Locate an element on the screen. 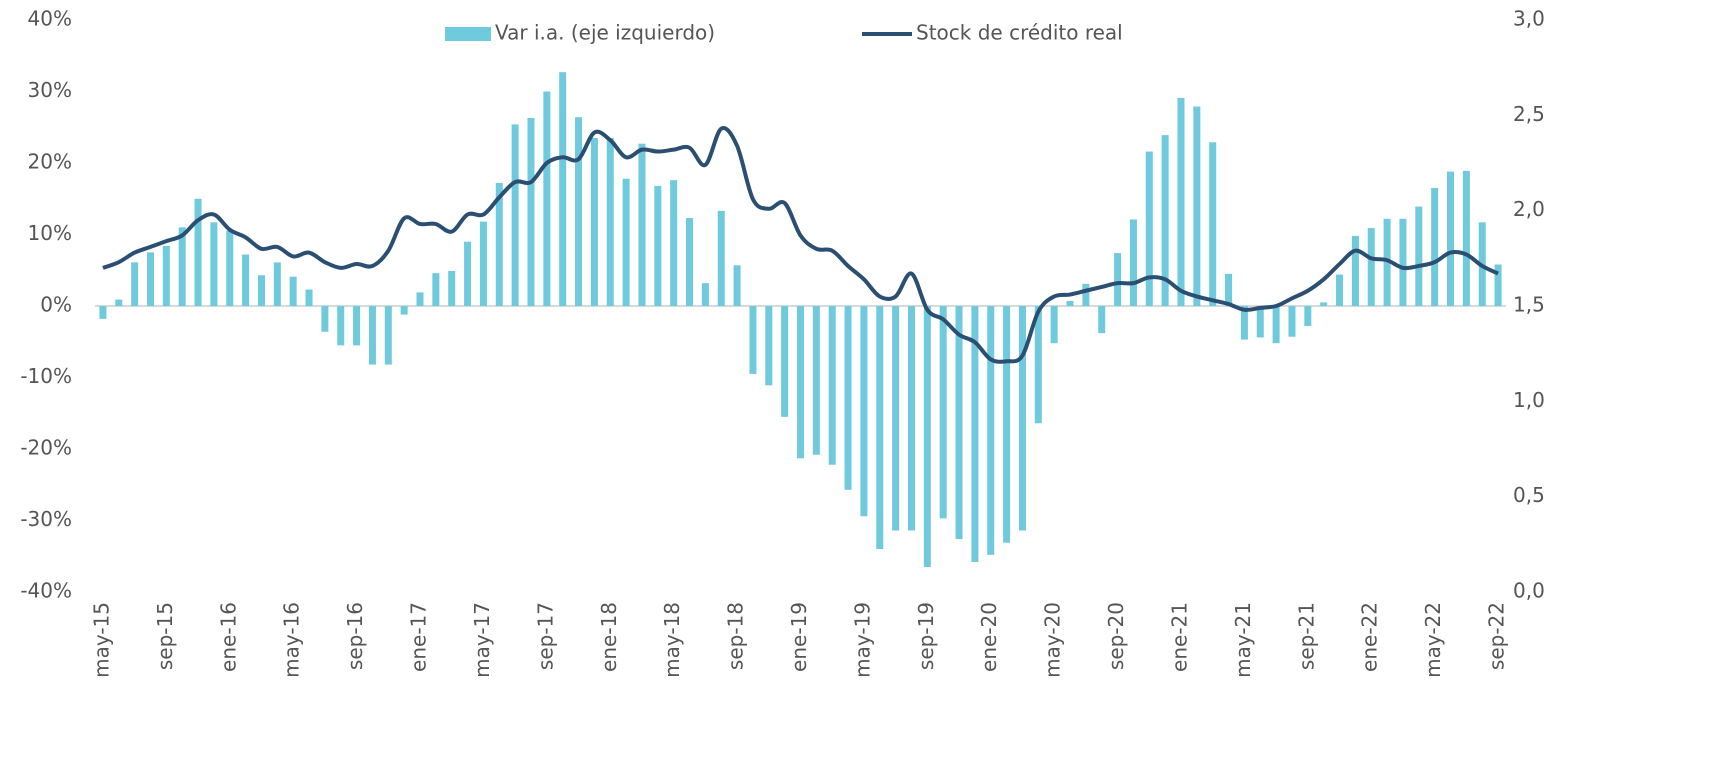 The image size is (1732, 764). x-tick-label: sep-18 is located at coordinates (736, 636).